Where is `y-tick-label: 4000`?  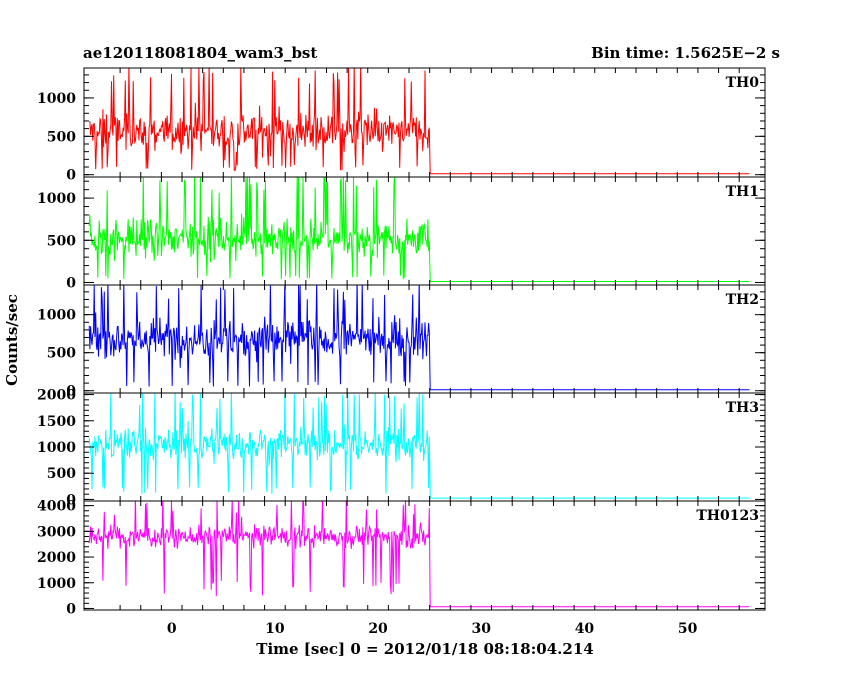
y-tick-label: 4000 is located at coordinates (56, 507).